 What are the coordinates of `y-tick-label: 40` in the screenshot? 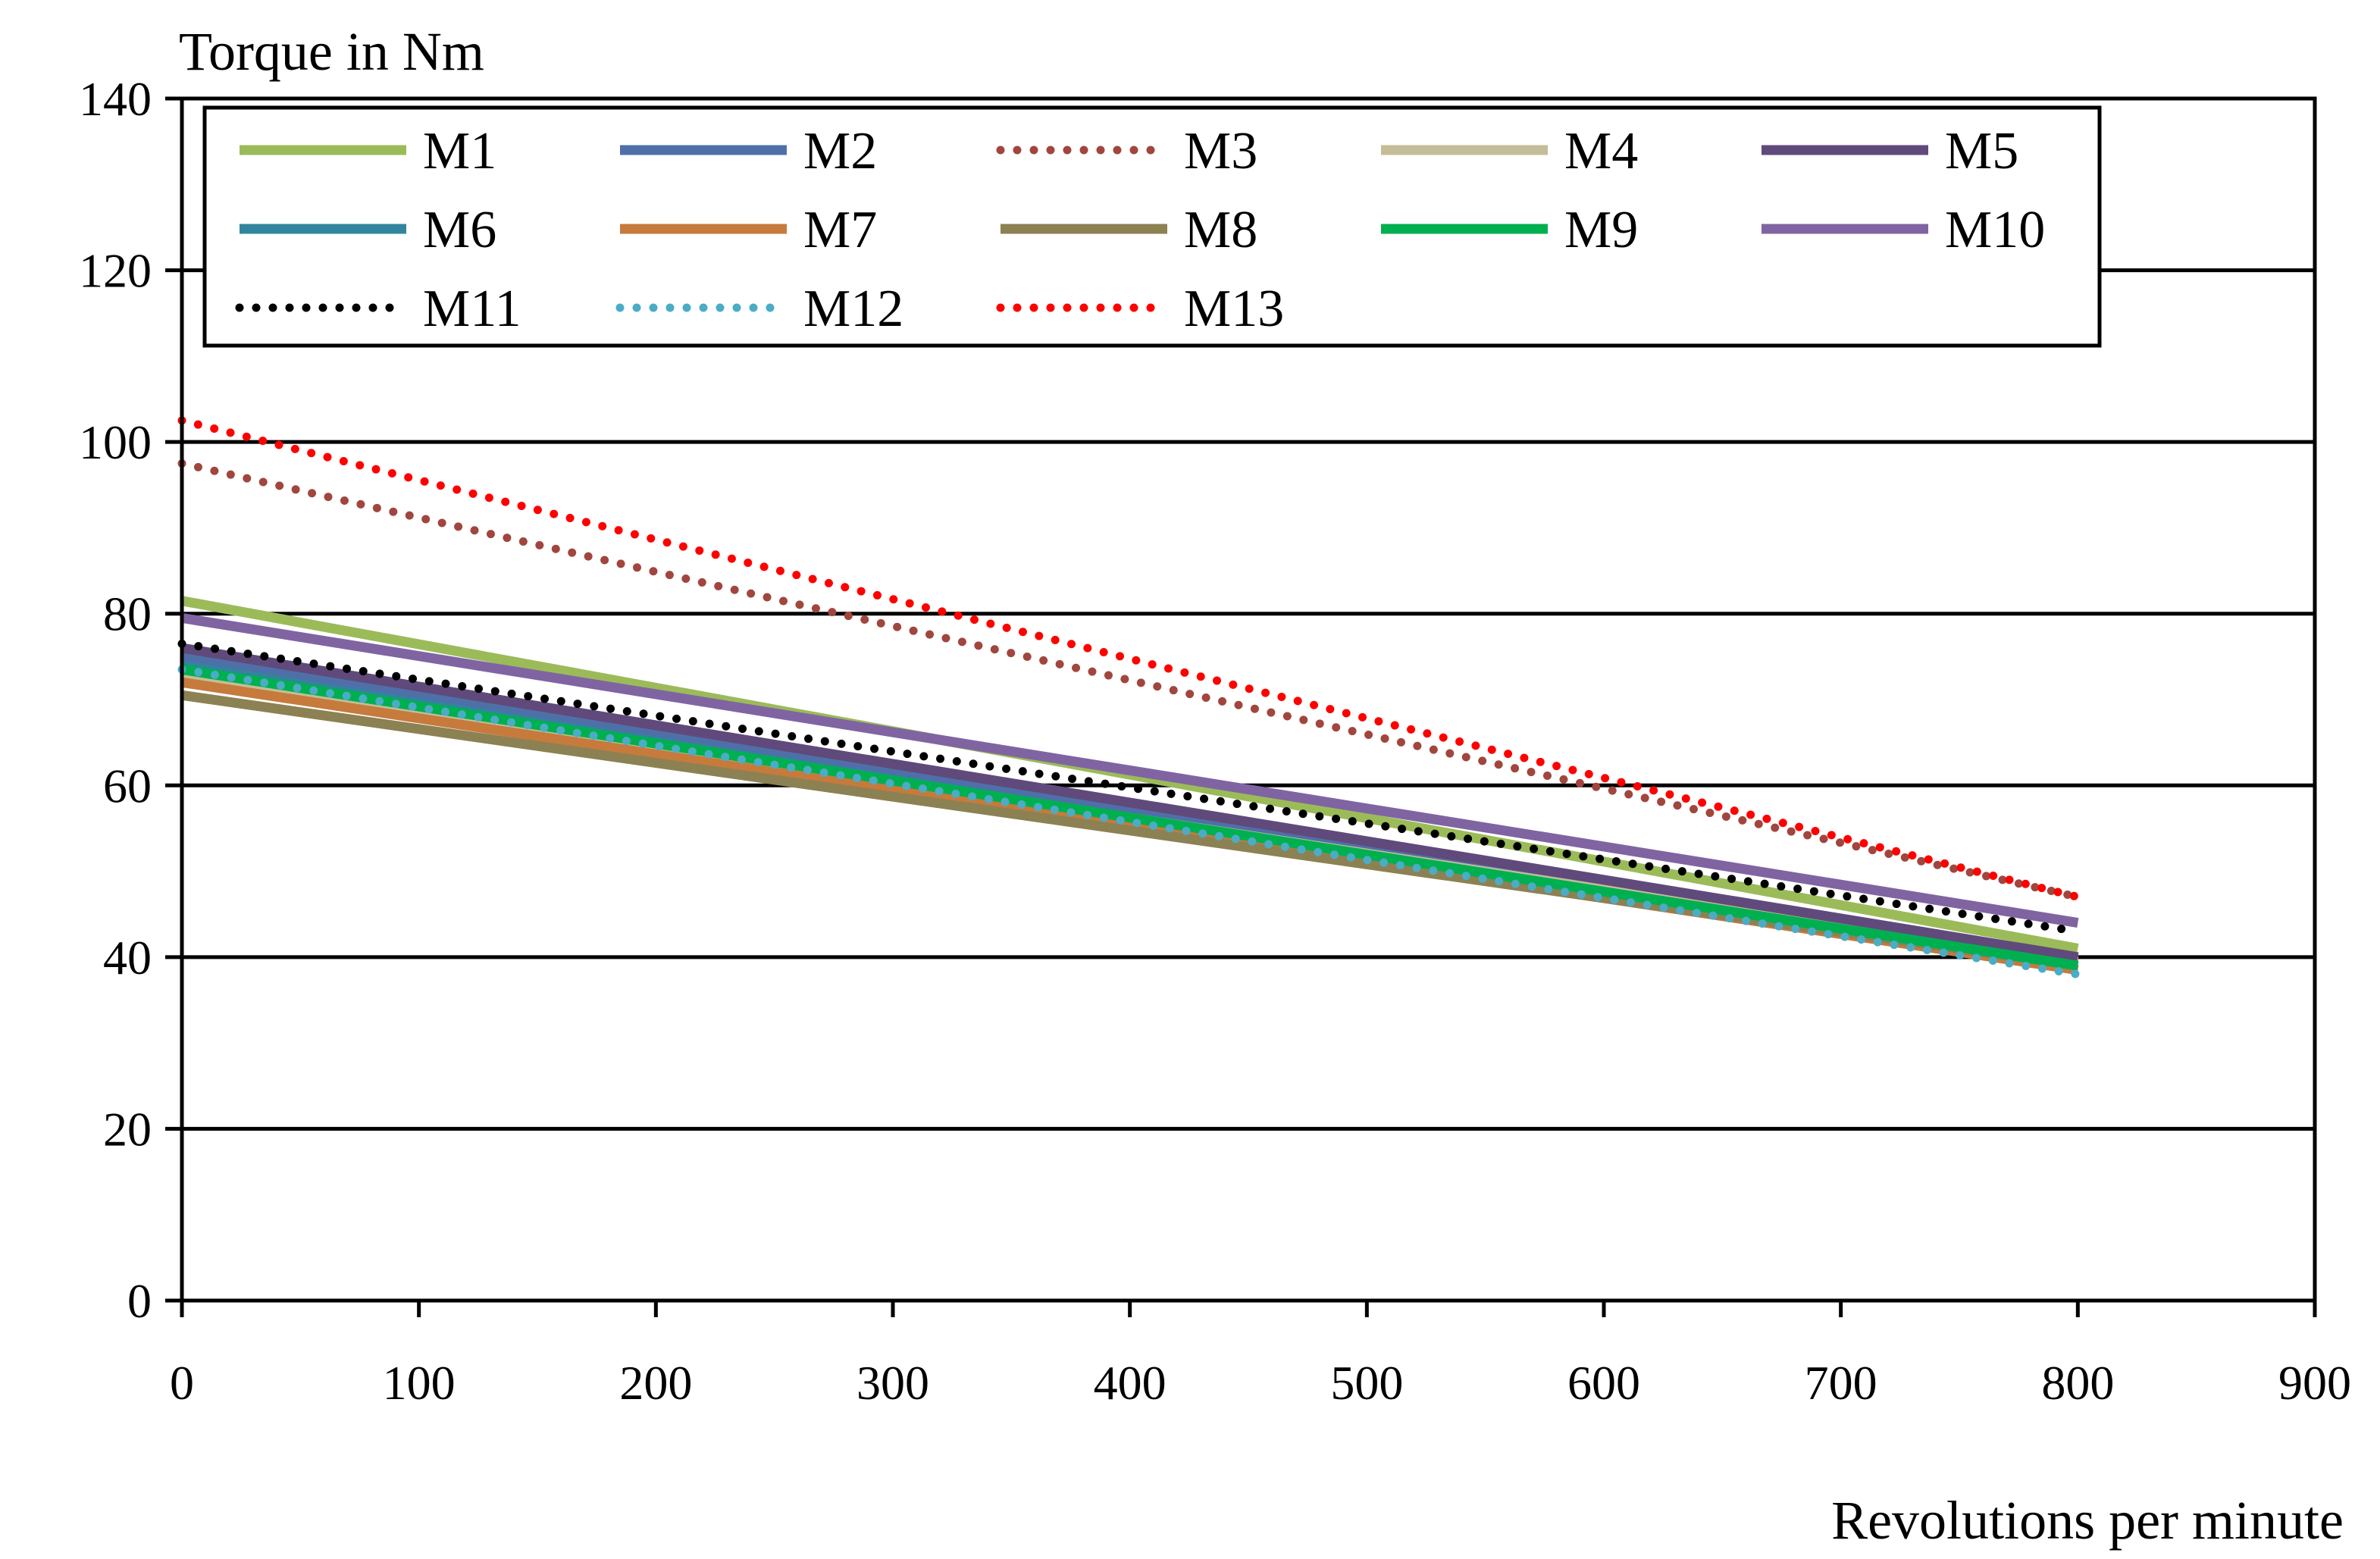 It's located at (128, 958).